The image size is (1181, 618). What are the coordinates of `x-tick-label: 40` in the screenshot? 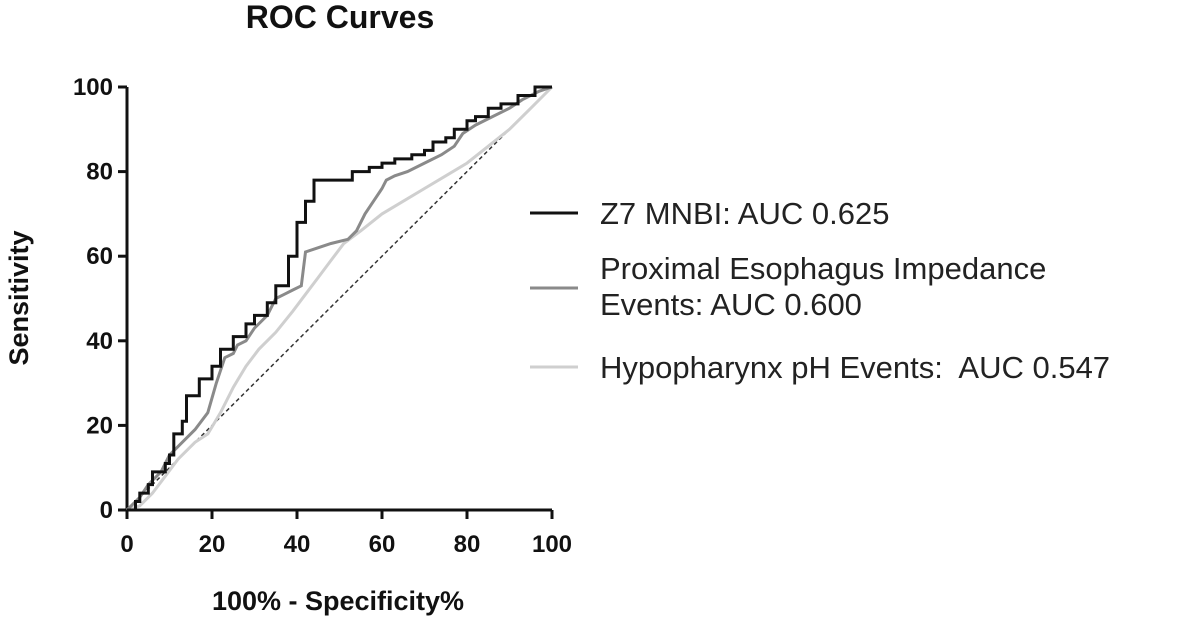 It's located at (297, 544).